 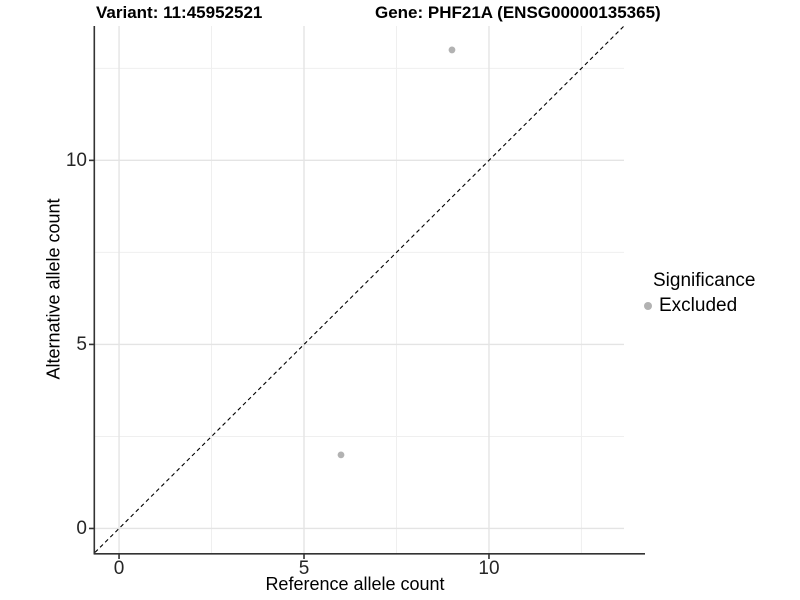 I want to click on gene-title: Gene: PHF21A (ENSG00000135365), so click(x=518, y=12).